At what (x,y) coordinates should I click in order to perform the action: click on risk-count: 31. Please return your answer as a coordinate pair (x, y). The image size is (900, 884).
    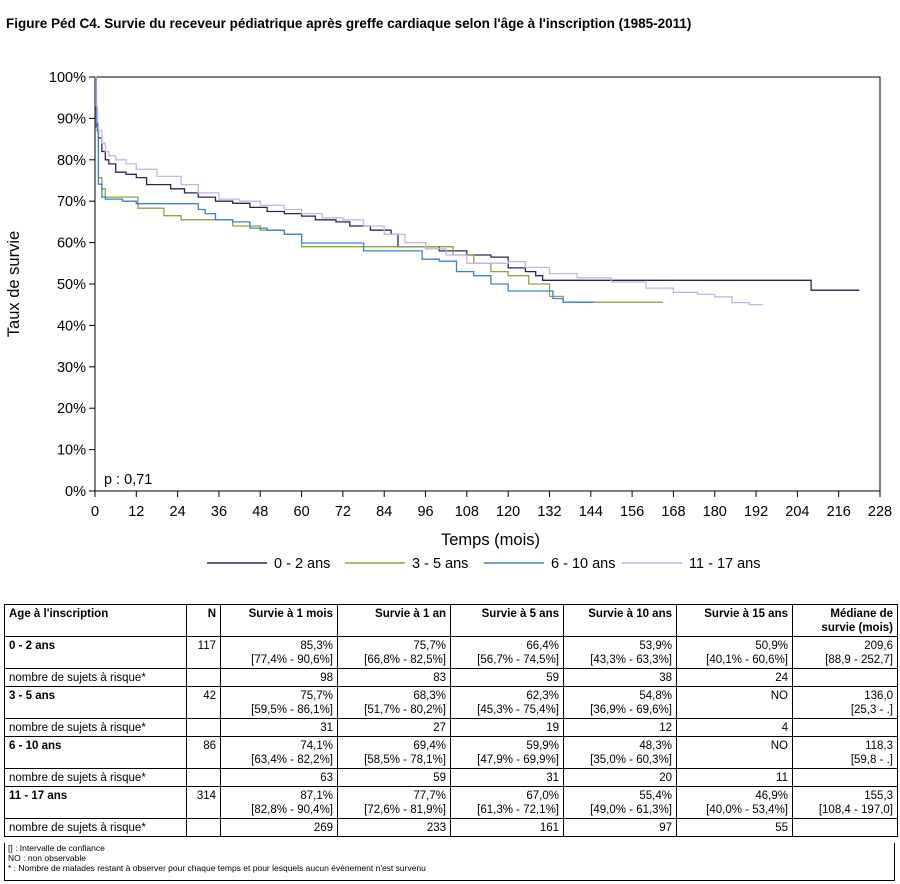
    Looking at the image, I should click on (279, 727).